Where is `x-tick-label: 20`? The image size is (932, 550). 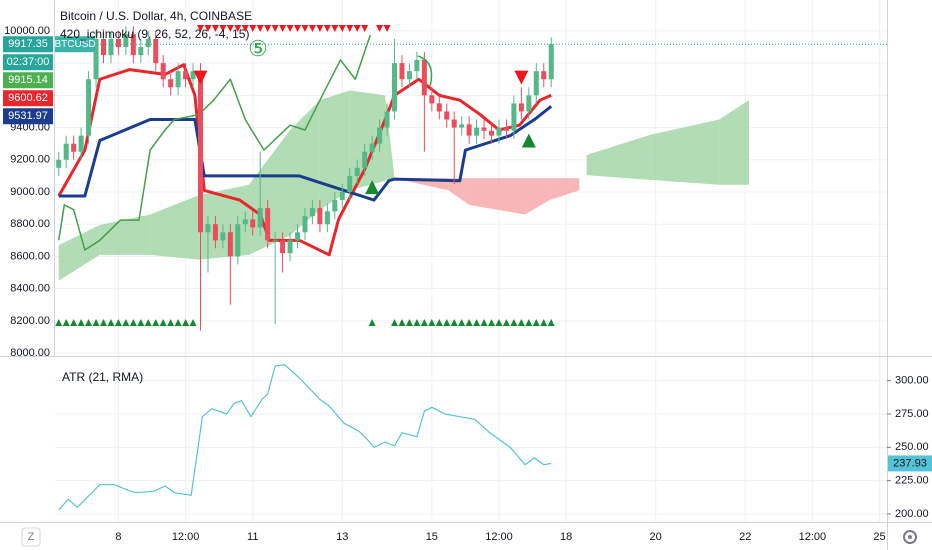
x-tick-label: 20 is located at coordinates (656, 537).